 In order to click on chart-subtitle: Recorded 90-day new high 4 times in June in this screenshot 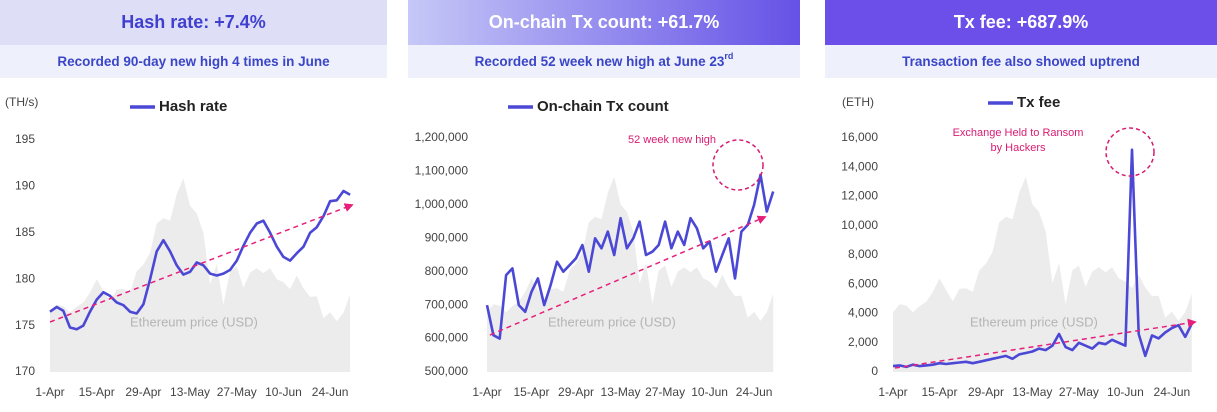, I will do `click(193, 61)`.